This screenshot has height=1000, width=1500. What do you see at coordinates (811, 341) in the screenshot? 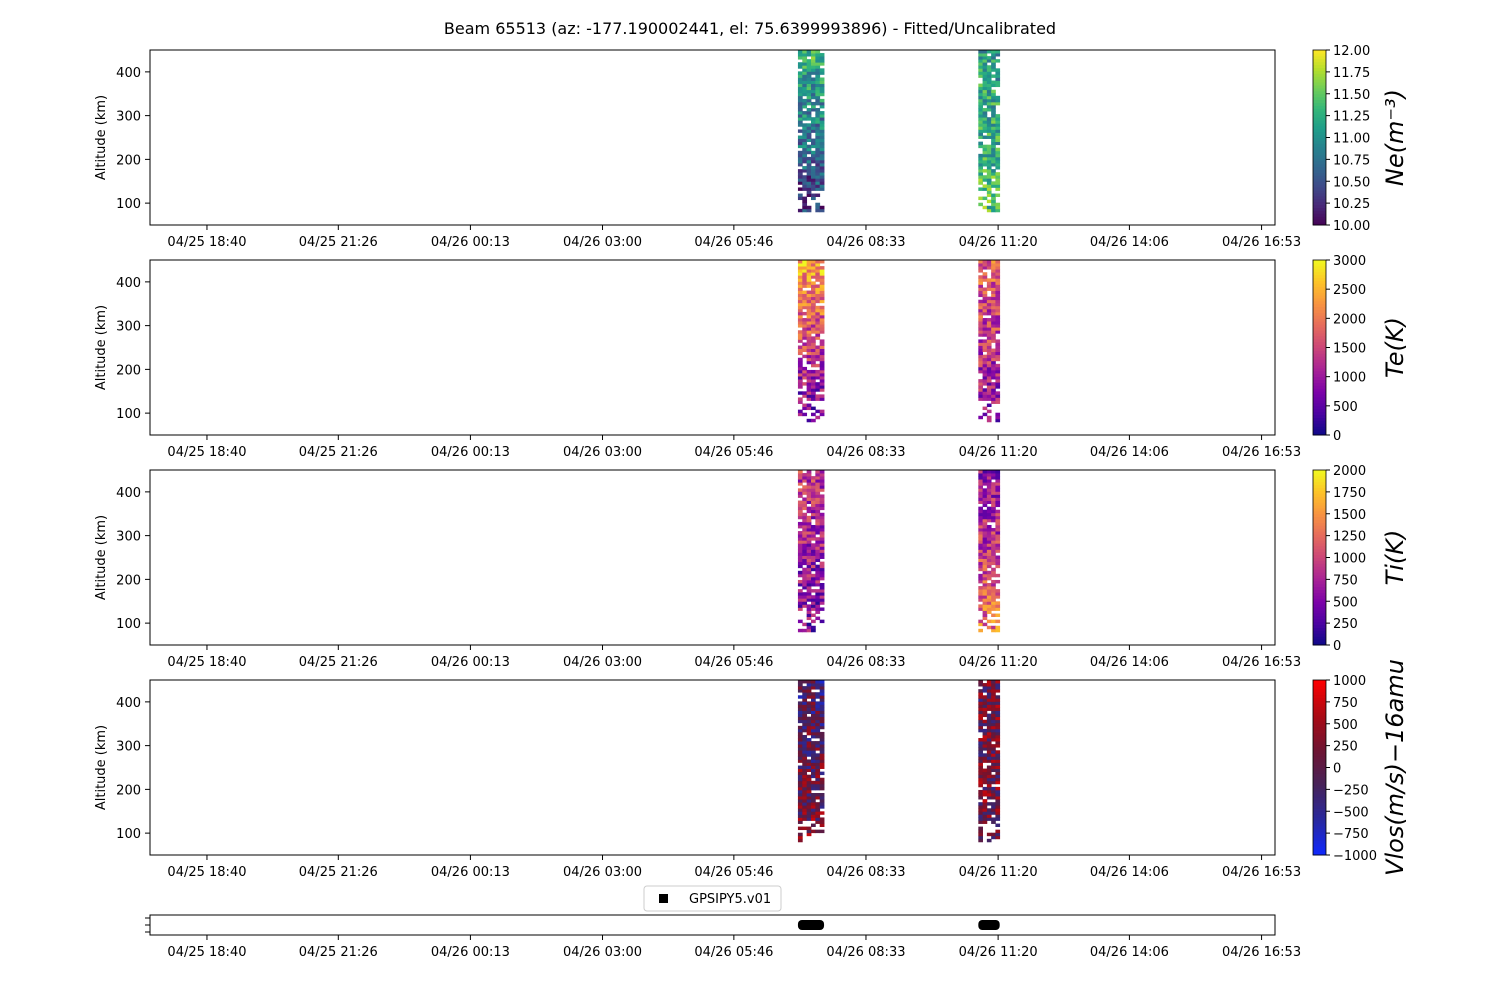
I see `heatmap-block` at bounding box center [811, 341].